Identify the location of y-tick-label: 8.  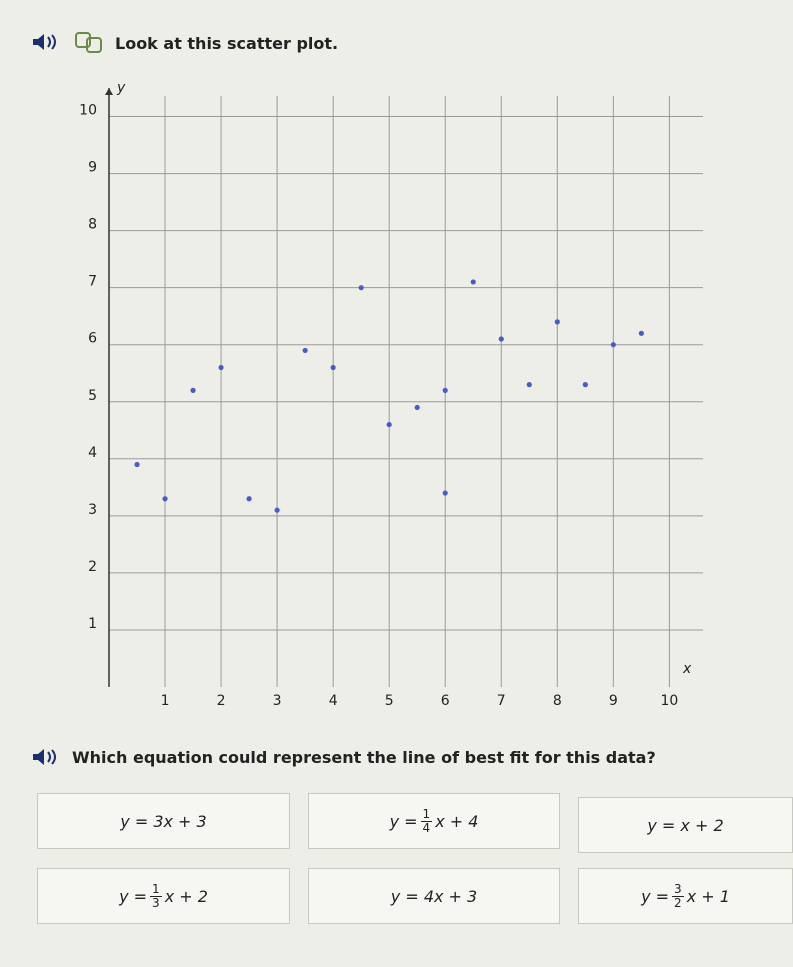
(92, 225).